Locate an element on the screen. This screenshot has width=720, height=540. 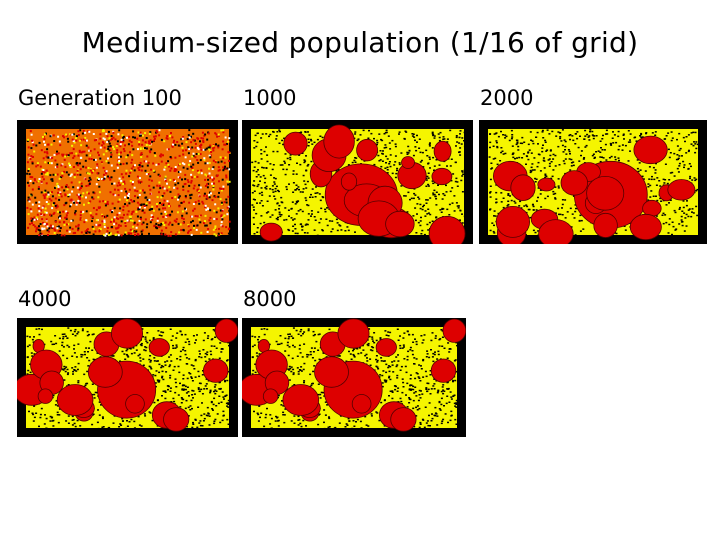
panel-label-gen-100: Generation 100 is located at coordinates (100, 98).